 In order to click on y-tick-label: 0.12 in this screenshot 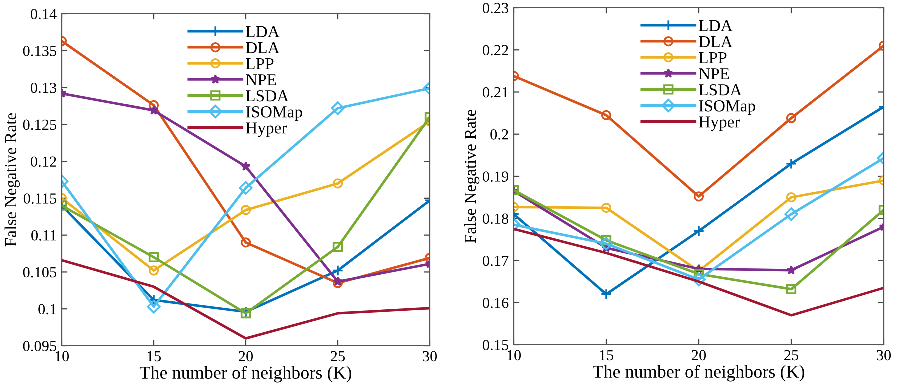, I will do `click(43, 162)`.